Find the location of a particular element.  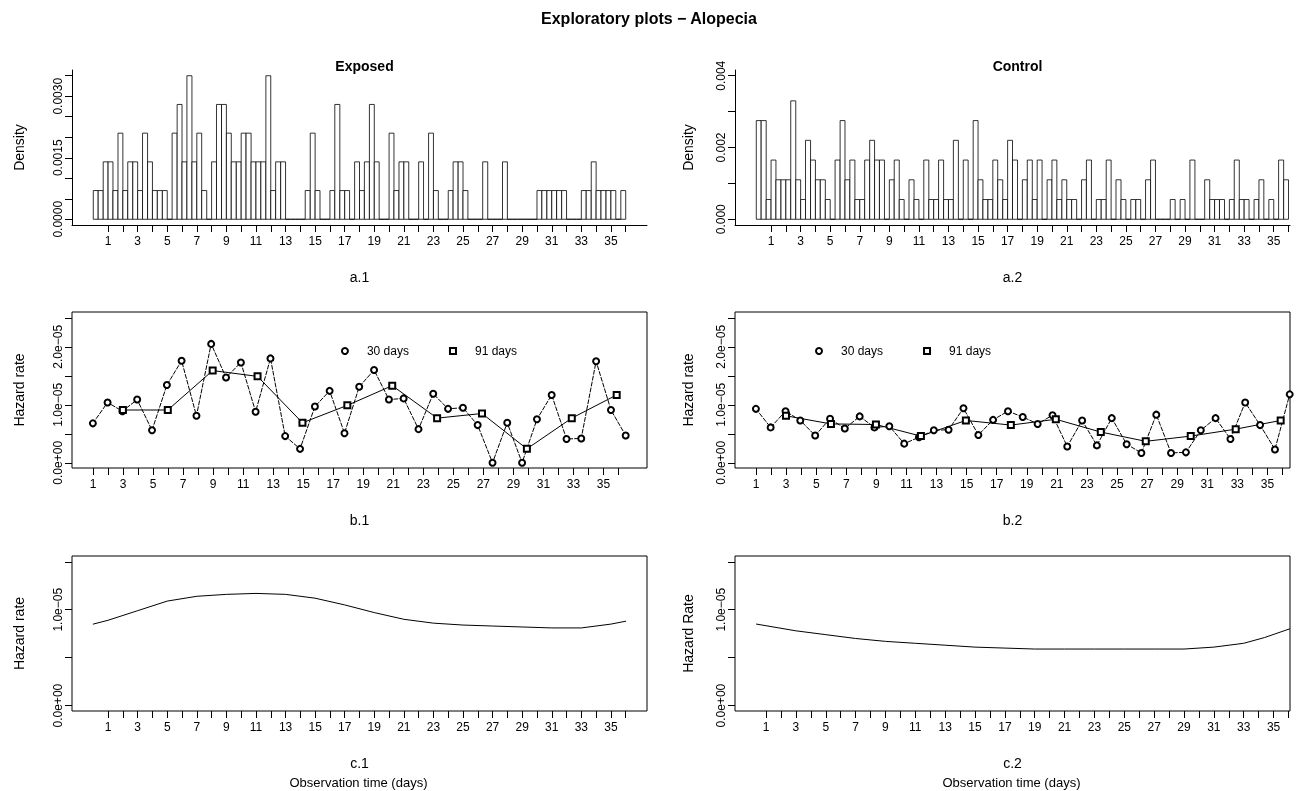

x-axis-title: b.2 is located at coordinates (1012, 520).